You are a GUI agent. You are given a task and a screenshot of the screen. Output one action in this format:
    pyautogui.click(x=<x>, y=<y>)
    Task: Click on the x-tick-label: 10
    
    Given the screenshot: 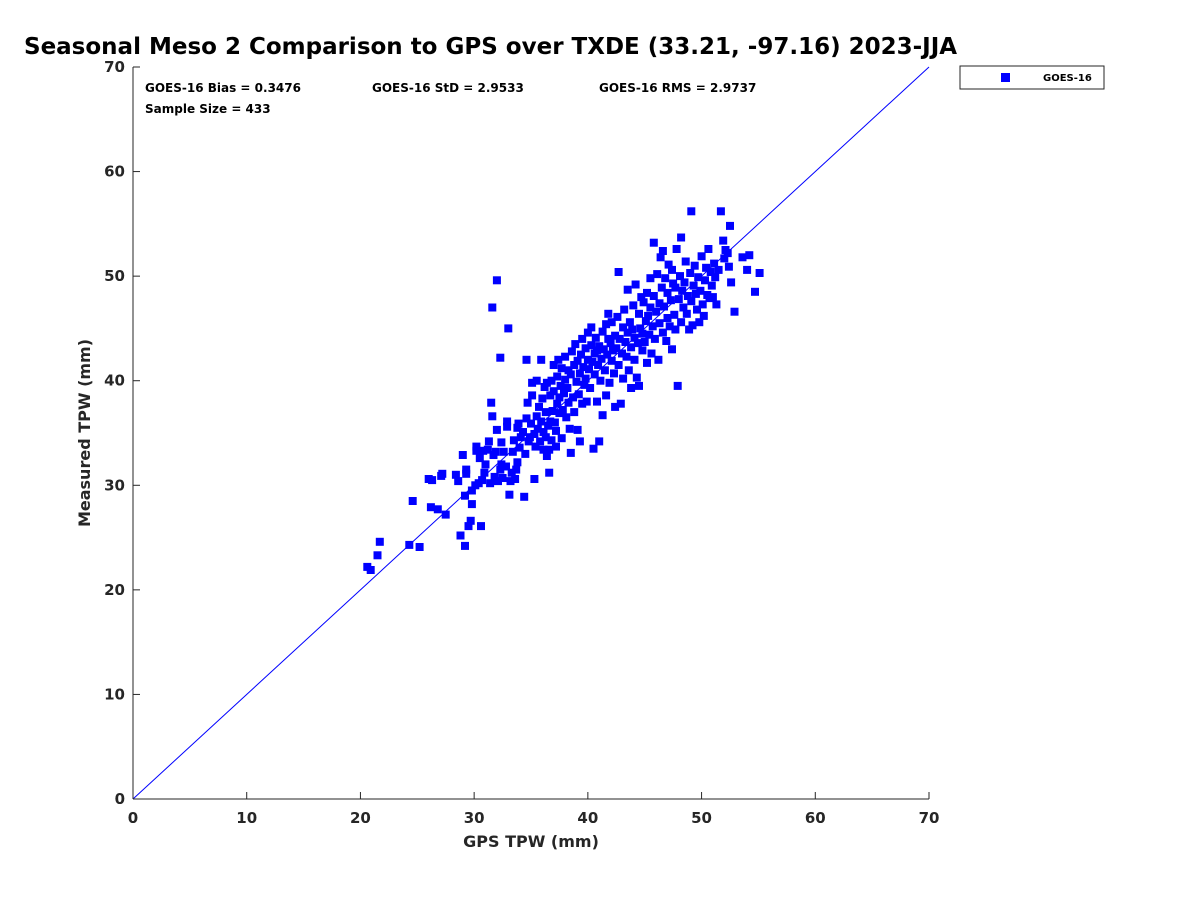 What is the action you would take?
    pyautogui.click(x=246, y=818)
    